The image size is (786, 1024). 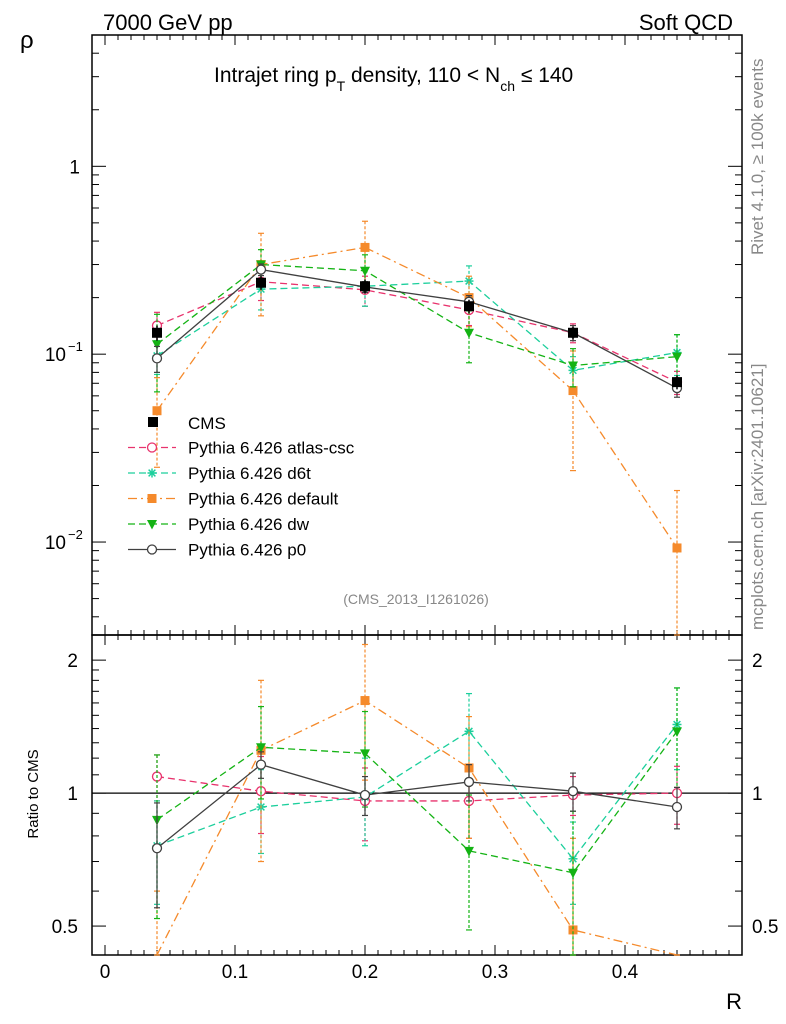 What do you see at coordinates (271, 448) in the screenshot?
I see `legend-label-pythia-6-426-atlas-csc: Pythia 6.426 atlas-csc` at bounding box center [271, 448].